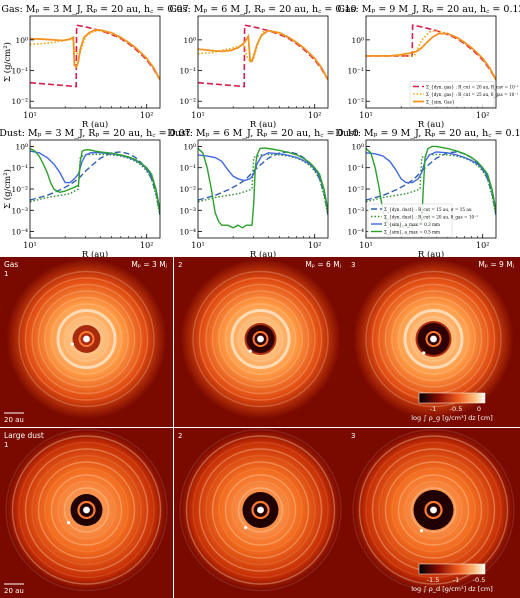  Describe the element at coordinates (263, 55) in the screenshot. I see `series-line-dotted_orange` at that location.